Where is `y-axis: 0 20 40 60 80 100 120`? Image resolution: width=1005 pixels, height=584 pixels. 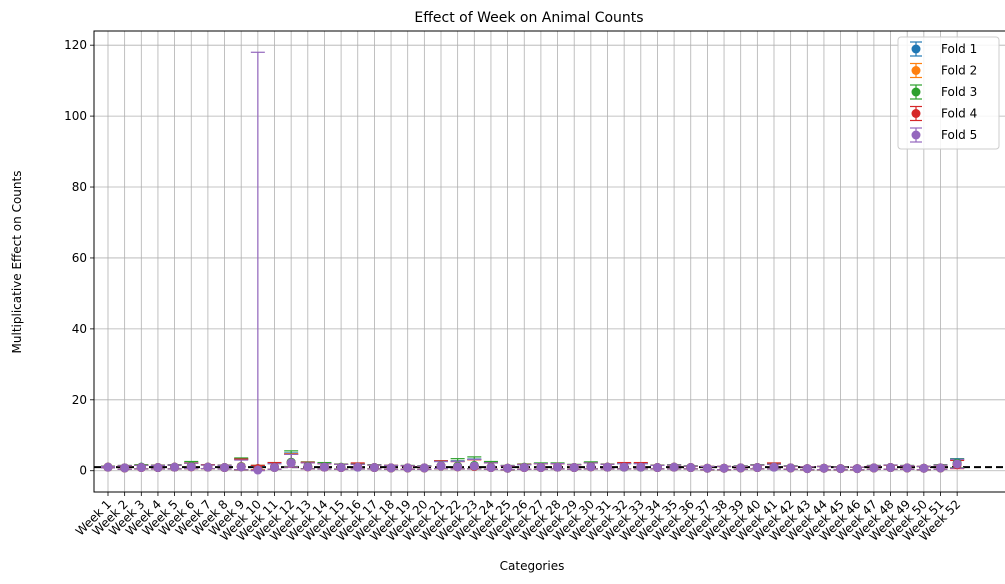
y-axis: 0 20 40 60 80 100 120 is located at coordinates (79, 258).